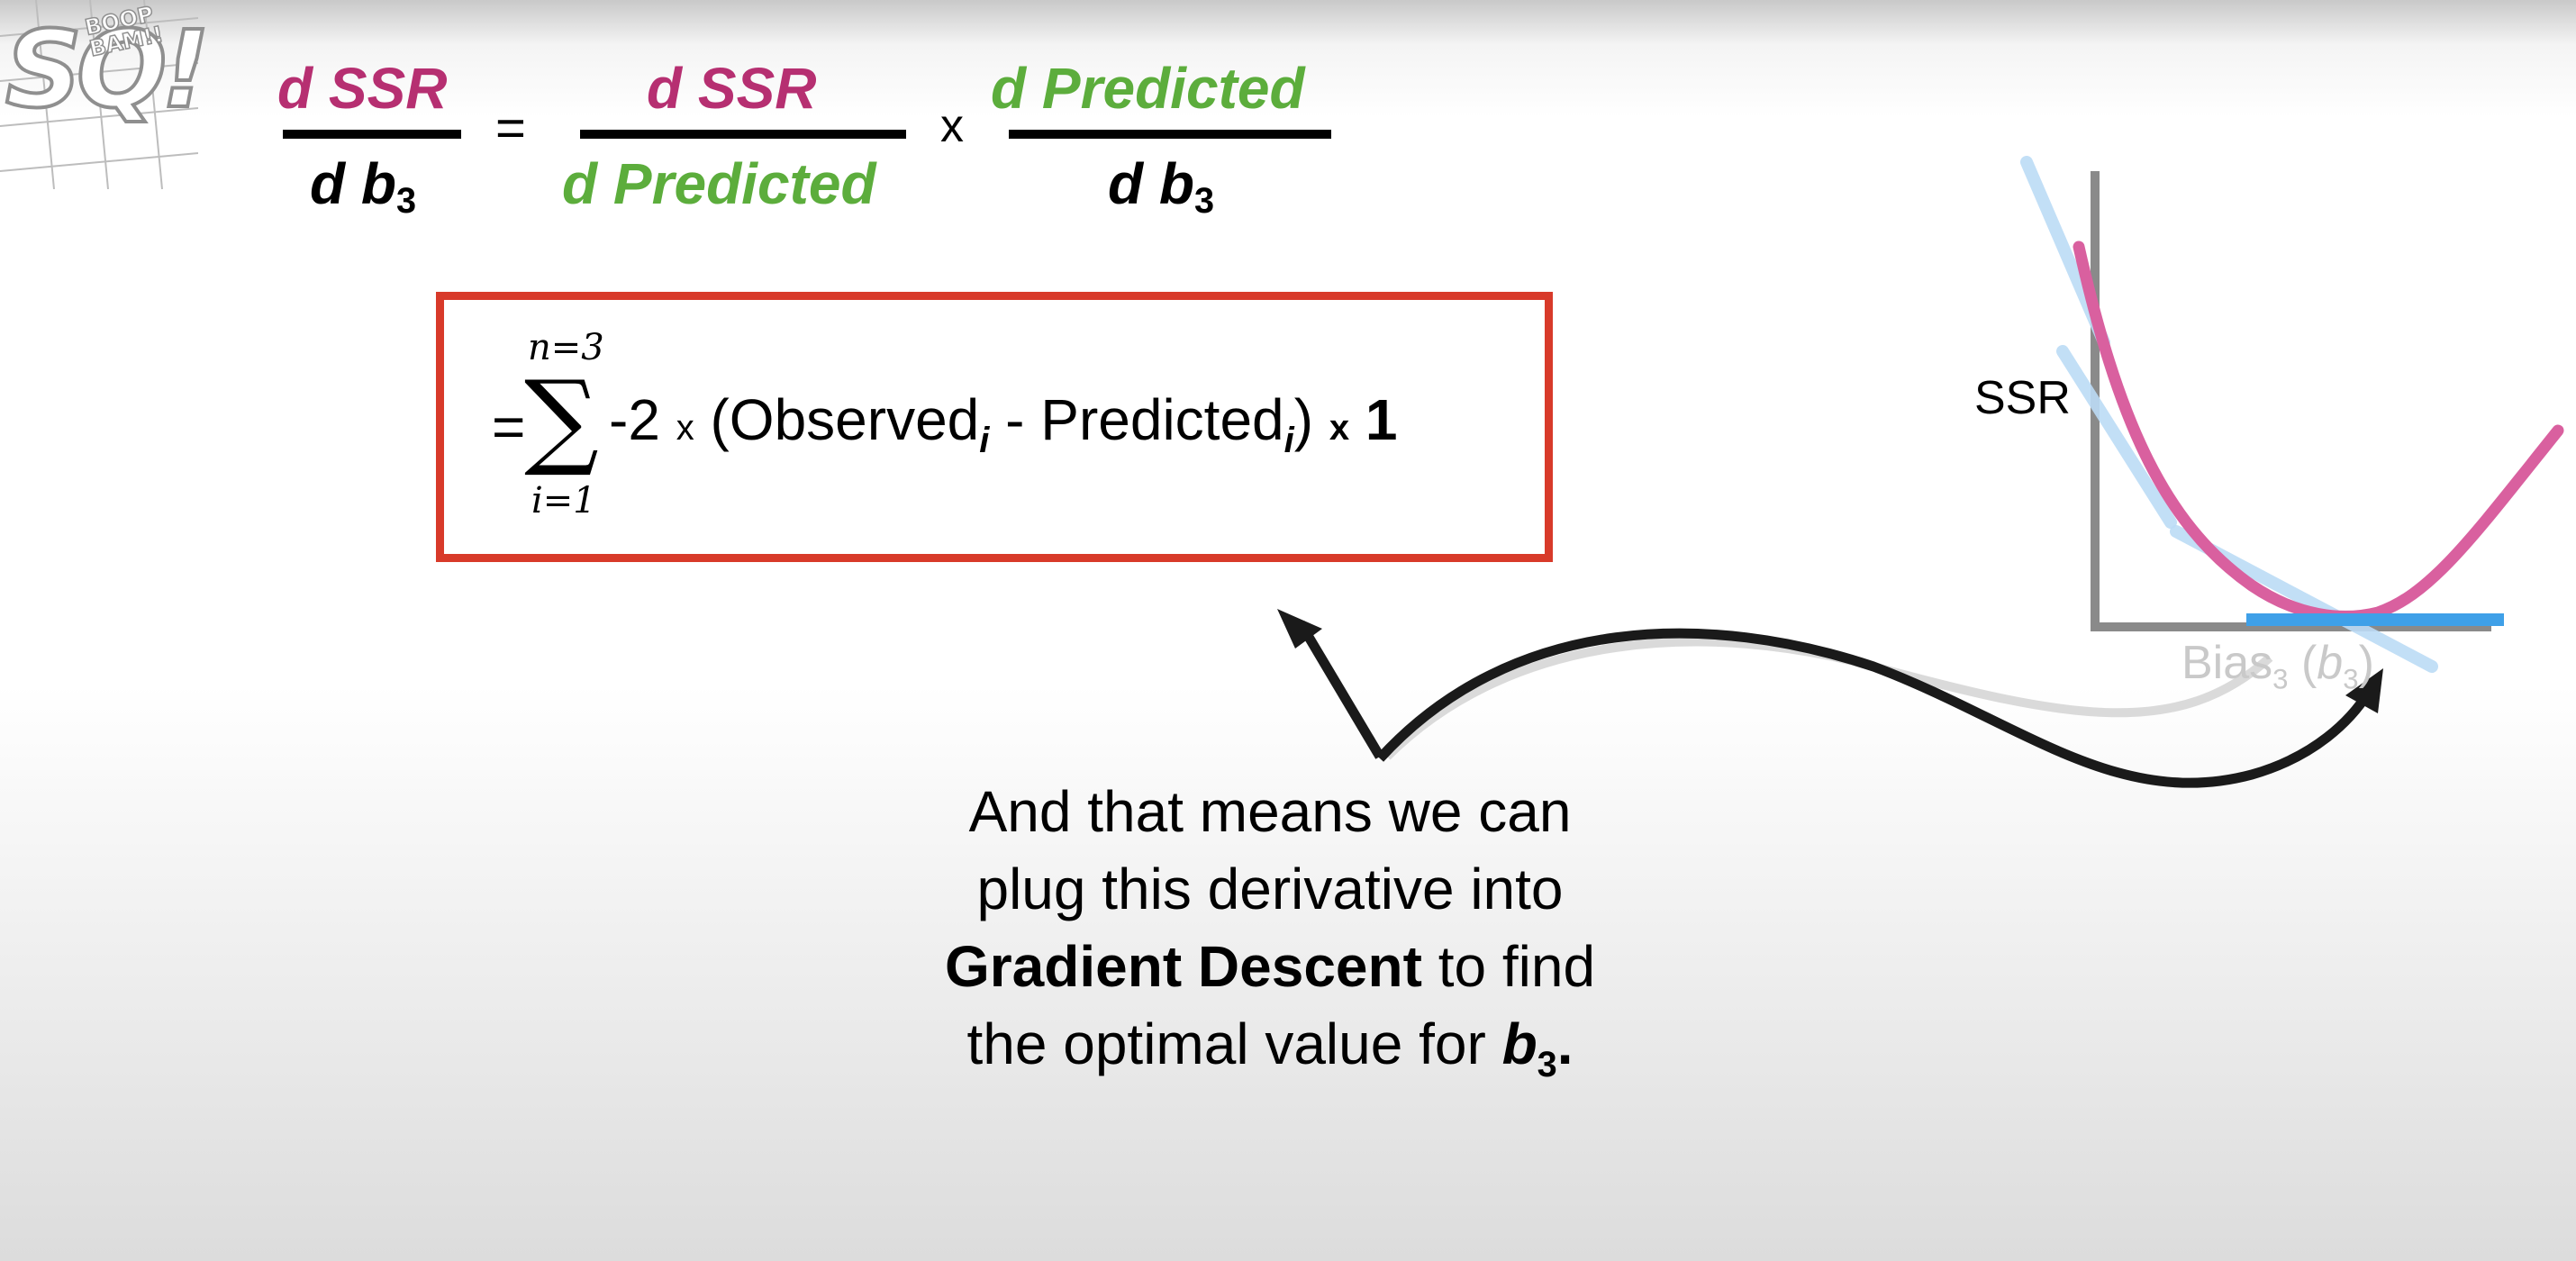  What do you see at coordinates (2277, 666) in the screenshot?
I see `x-axis-label: Bias3 (b3)` at bounding box center [2277, 666].